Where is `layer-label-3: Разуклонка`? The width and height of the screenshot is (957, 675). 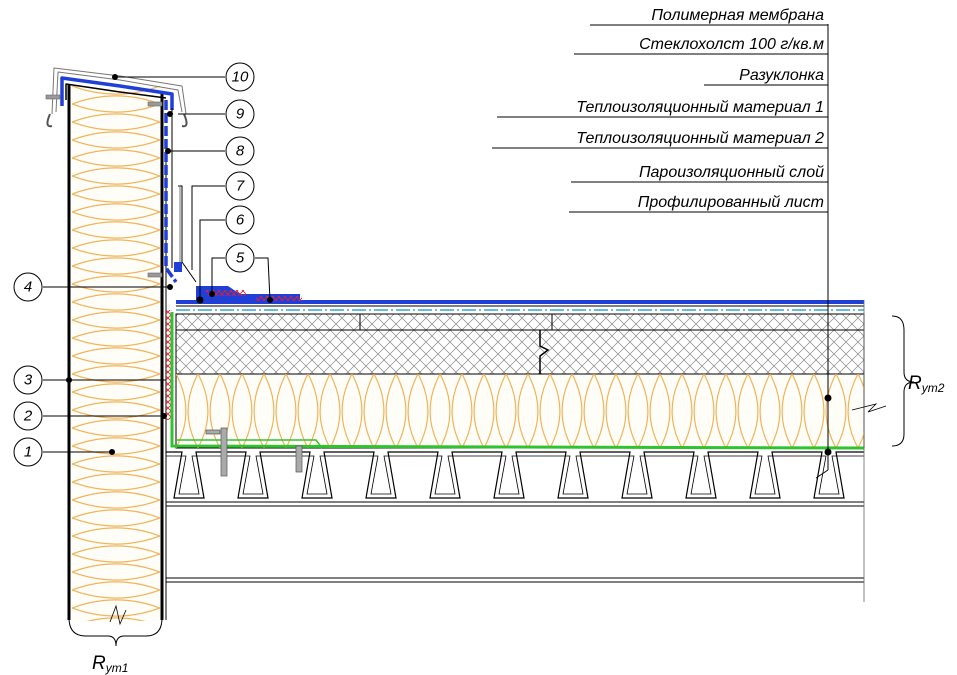
layer-label-3: Разуклонка is located at coordinates (781, 75).